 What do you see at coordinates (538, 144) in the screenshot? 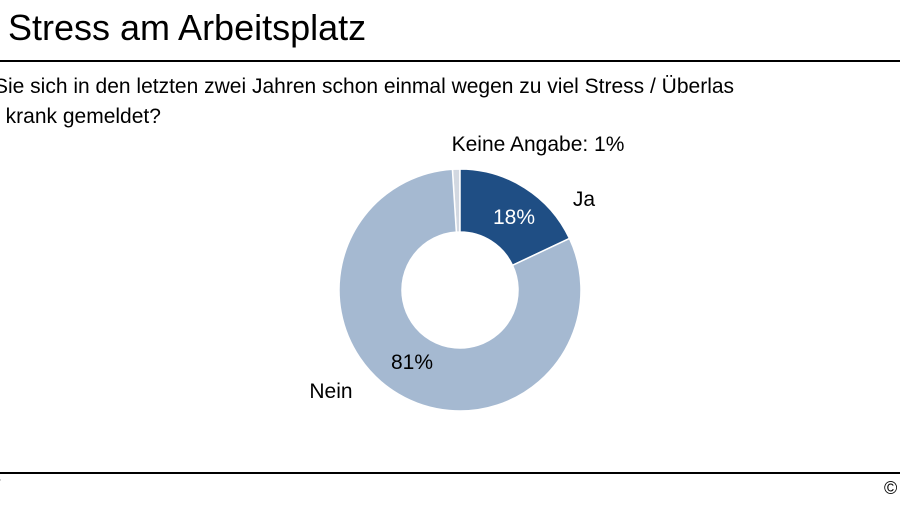
I see `slice-label-keine-angabe: Keine Angabe: 1%` at bounding box center [538, 144].